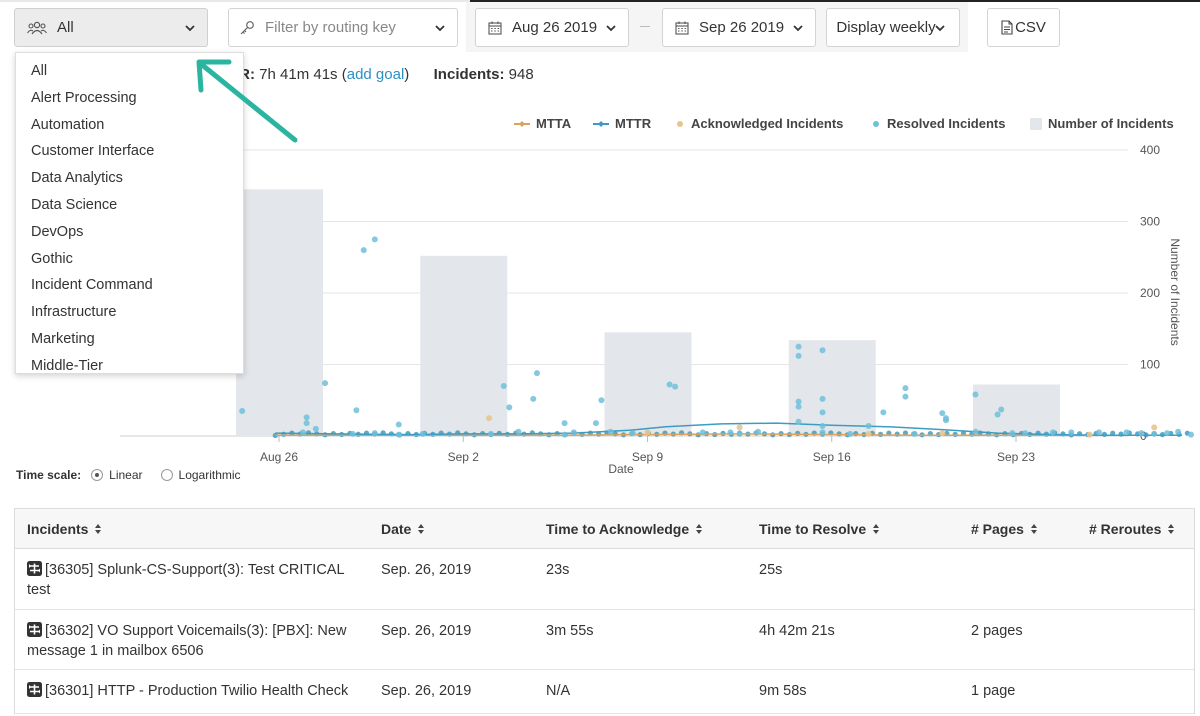 This screenshot has width=1200, height=716. I want to click on y-tick-label: 100, so click(1150, 365).